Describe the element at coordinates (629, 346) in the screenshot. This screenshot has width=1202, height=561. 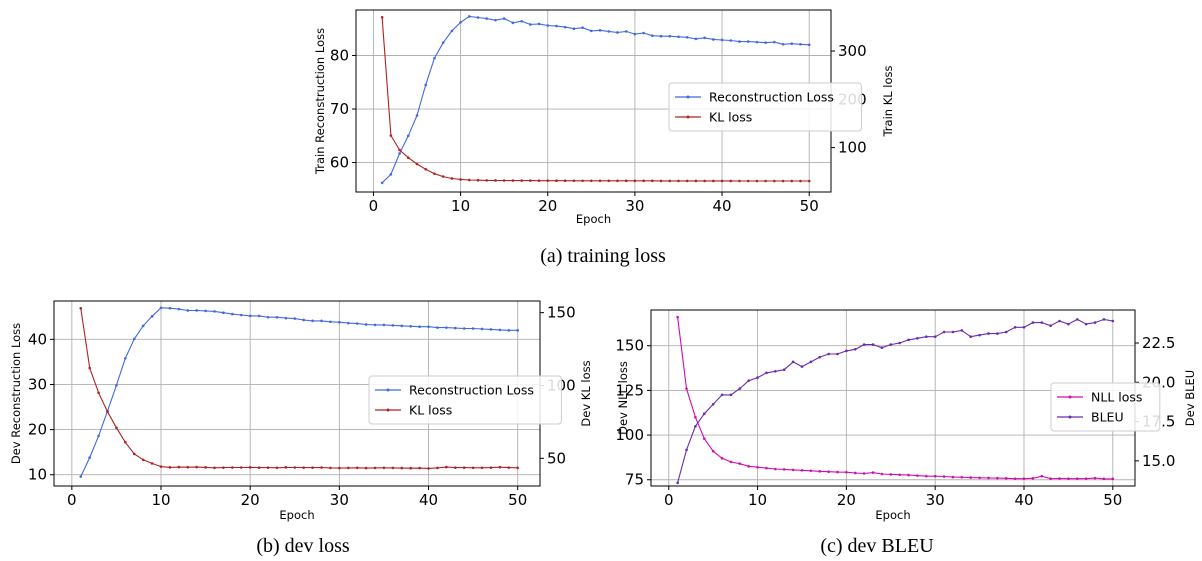
I see `y-left-tick-label: 150` at that location.